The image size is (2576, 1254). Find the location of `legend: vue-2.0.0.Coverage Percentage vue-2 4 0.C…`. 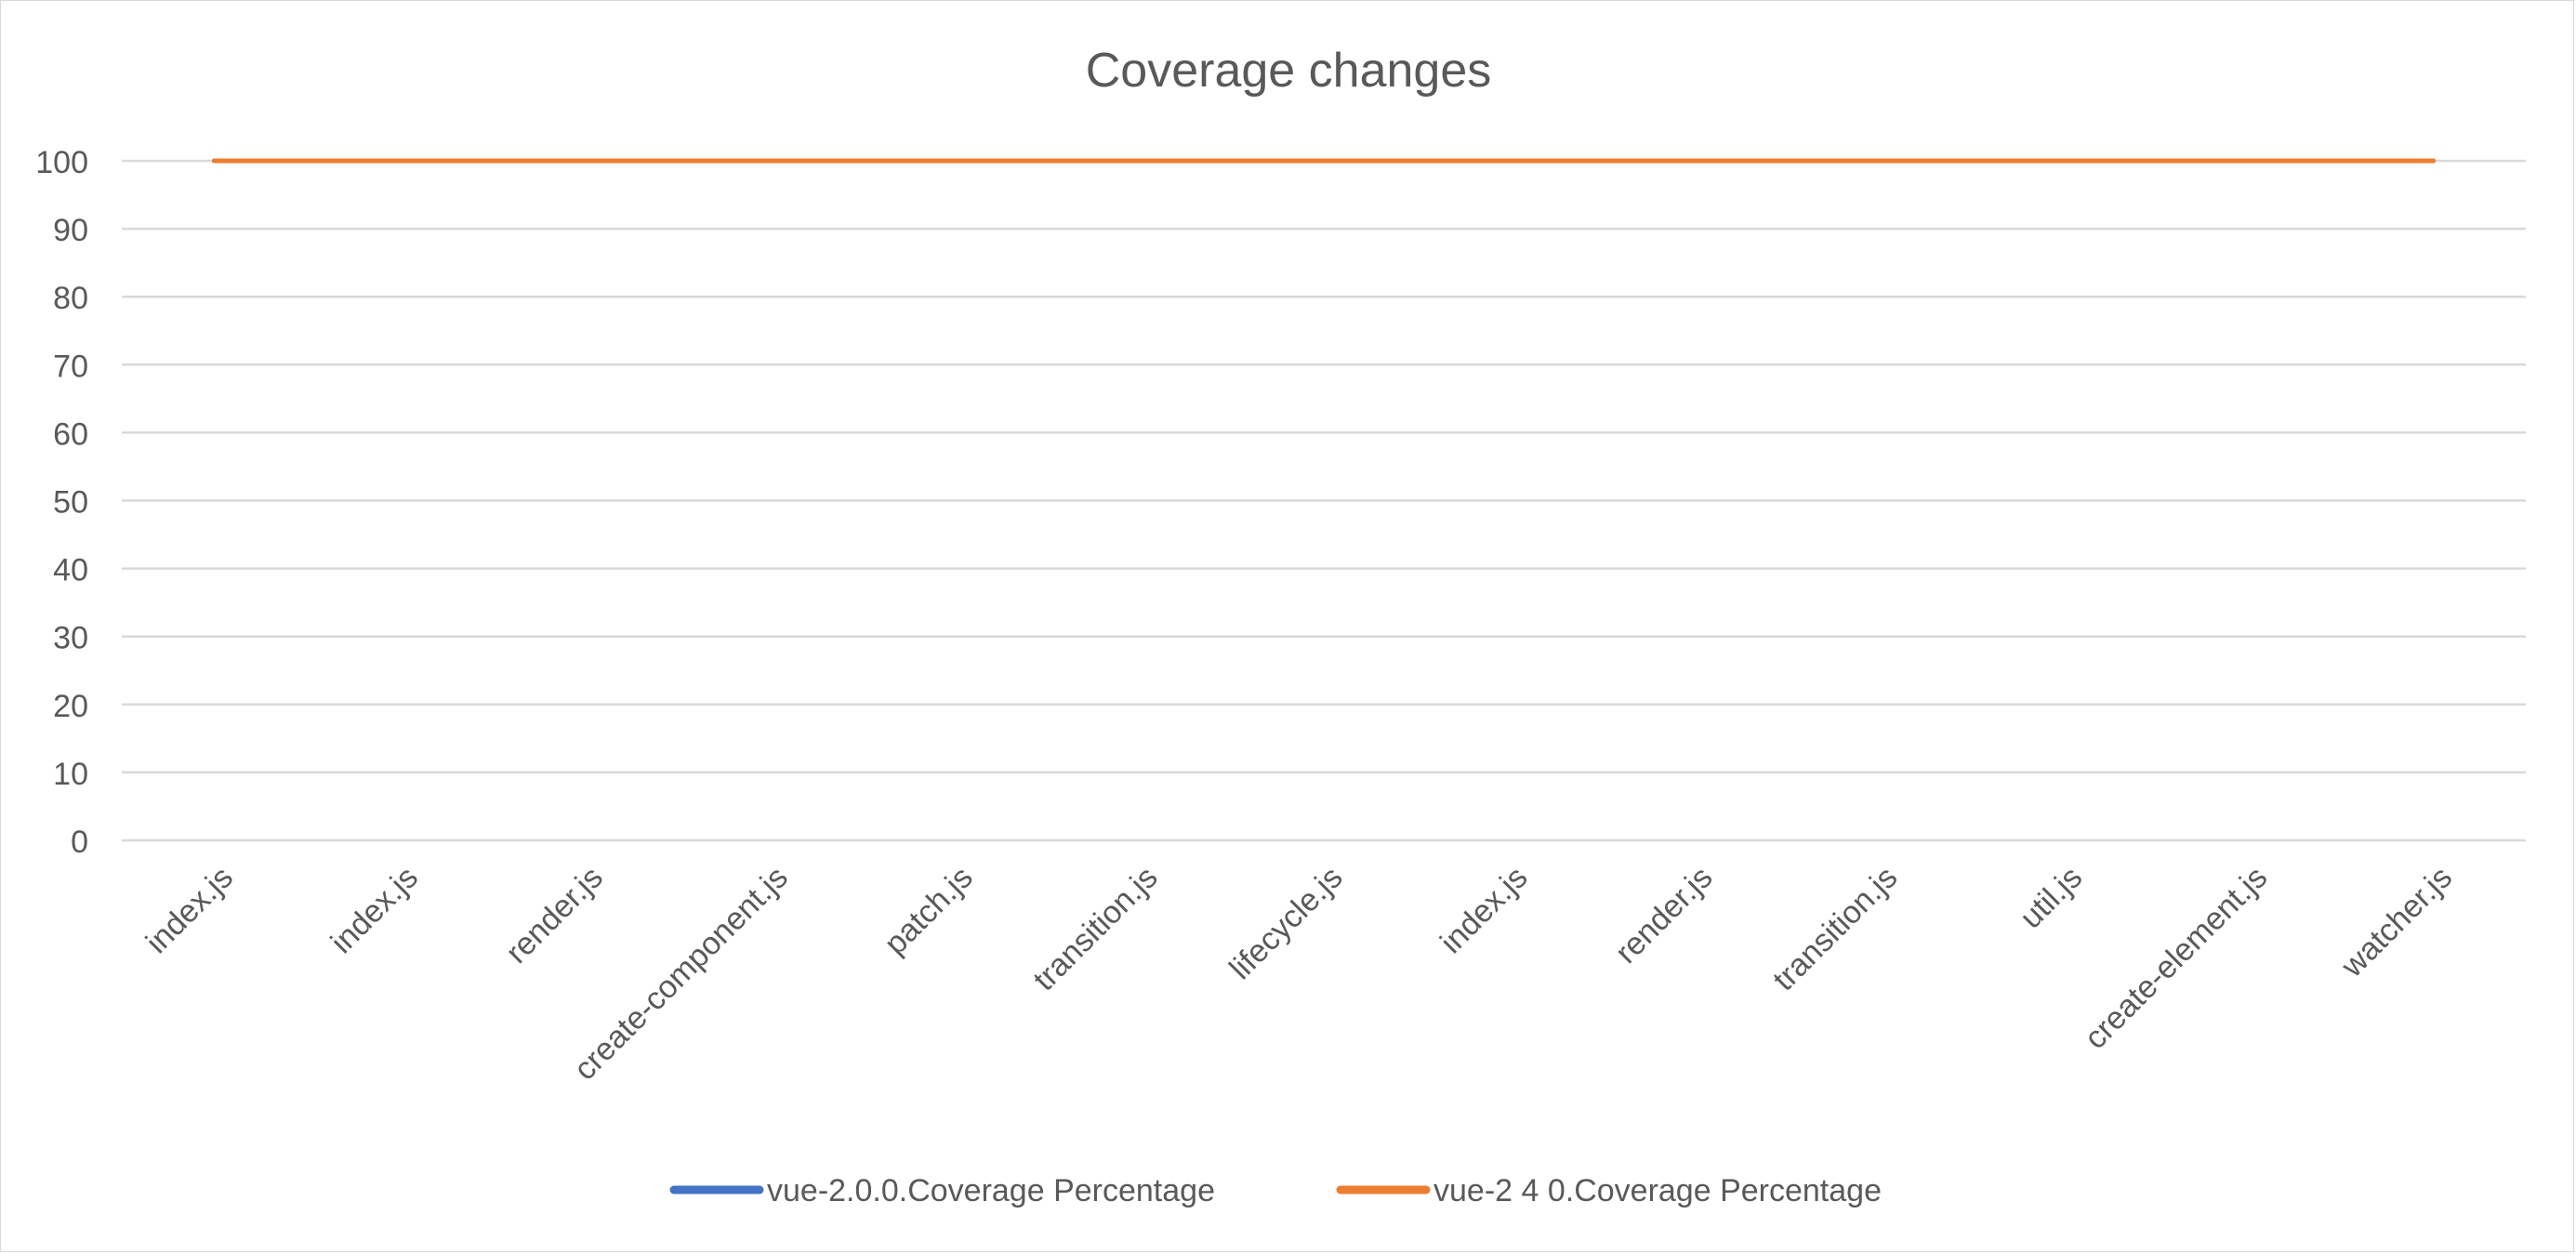

legend: vue-2.0.0.Coverage Percentage vue-2 4 0.C… is located at coordinates (1275, 1190).